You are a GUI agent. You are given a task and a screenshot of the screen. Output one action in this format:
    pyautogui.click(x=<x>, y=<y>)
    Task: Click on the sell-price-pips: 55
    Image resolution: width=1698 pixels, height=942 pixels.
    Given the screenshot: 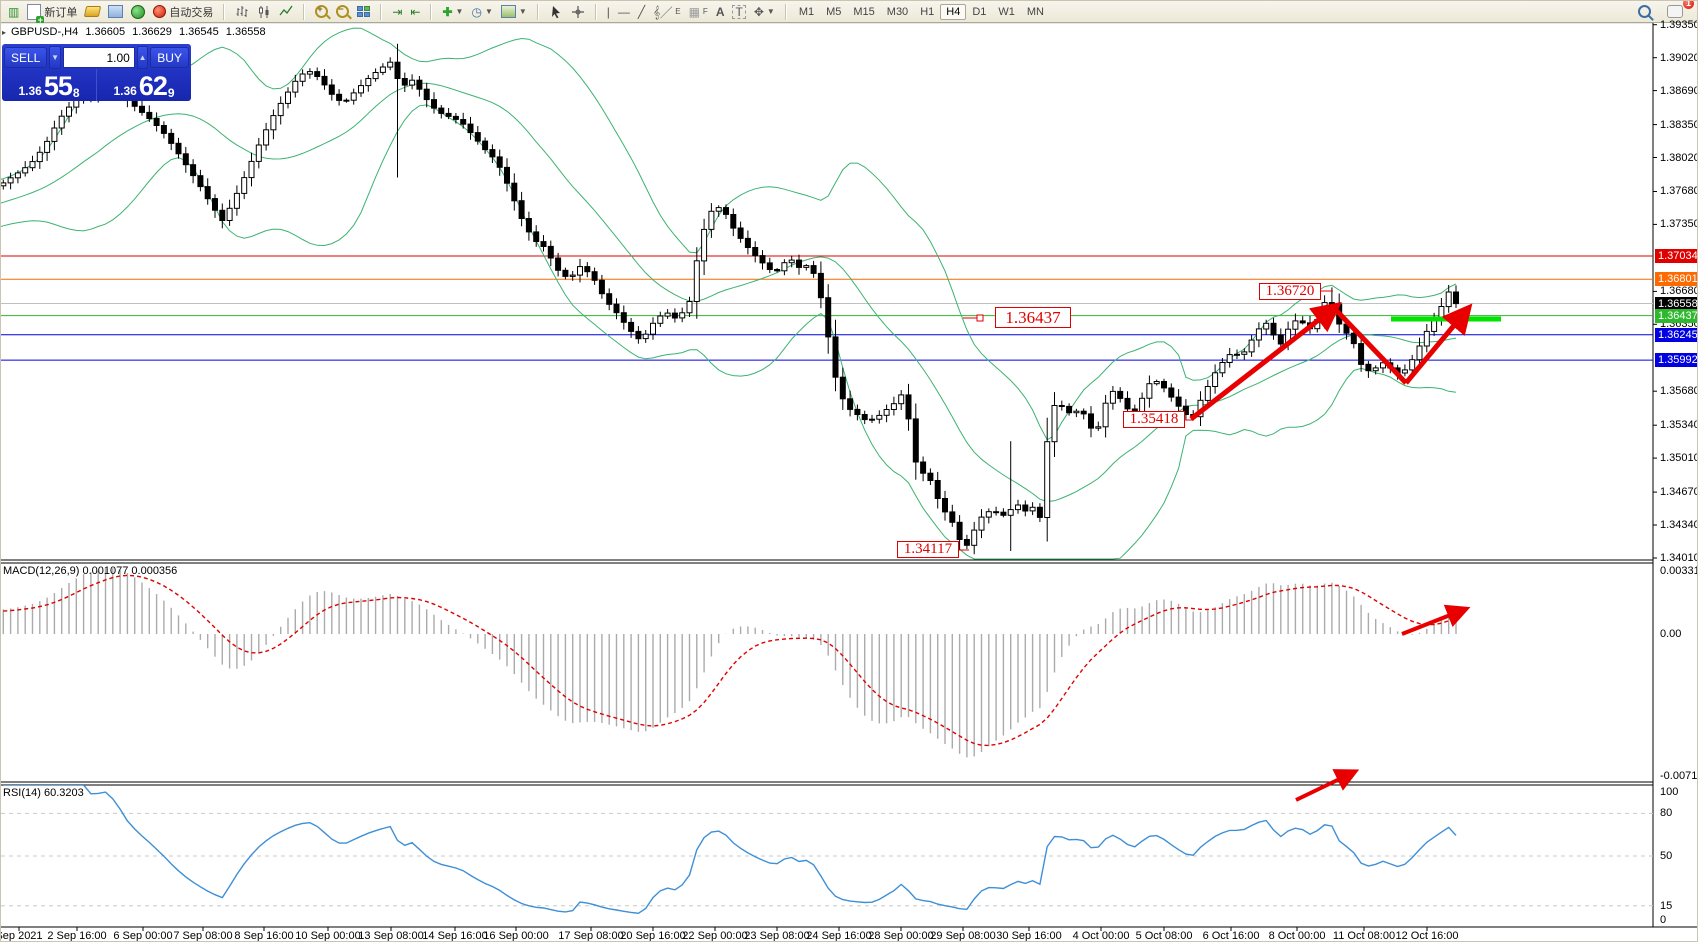 What is the action you would take?
    pyautogui.click(x=58, y=86)
    